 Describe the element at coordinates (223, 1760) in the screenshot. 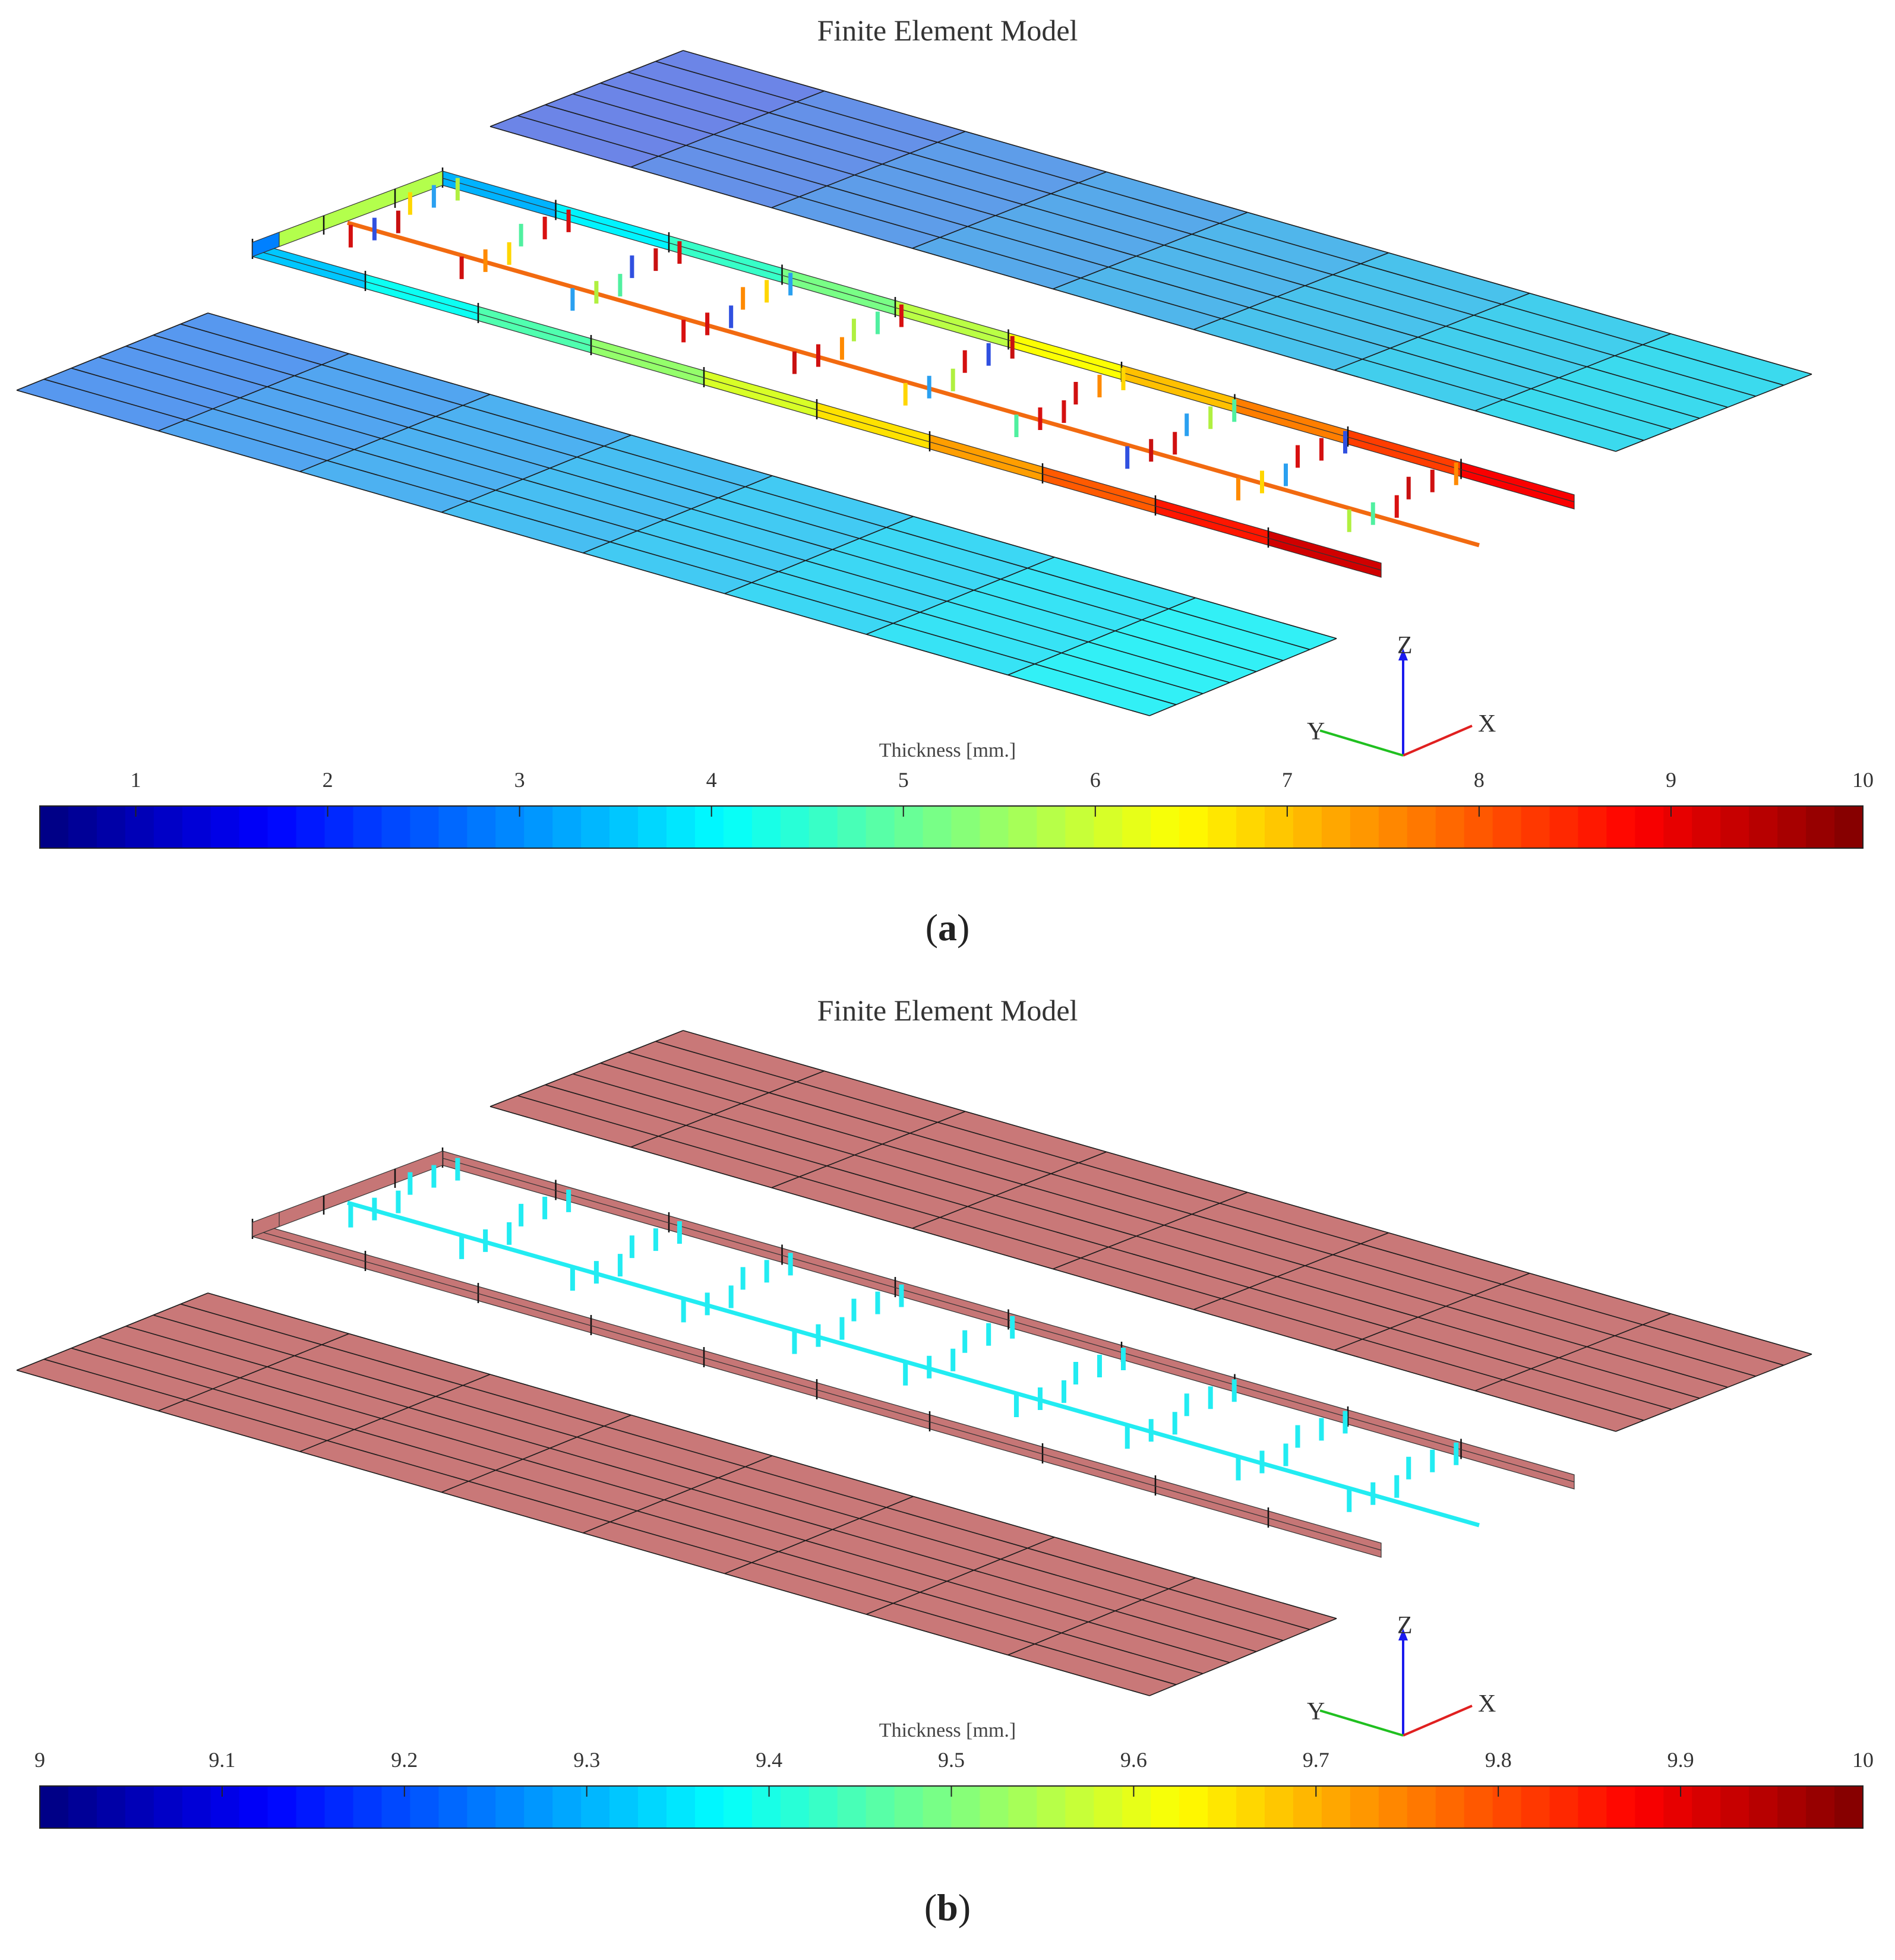

I see `colorbar-tick-label: 9.1` at that location.